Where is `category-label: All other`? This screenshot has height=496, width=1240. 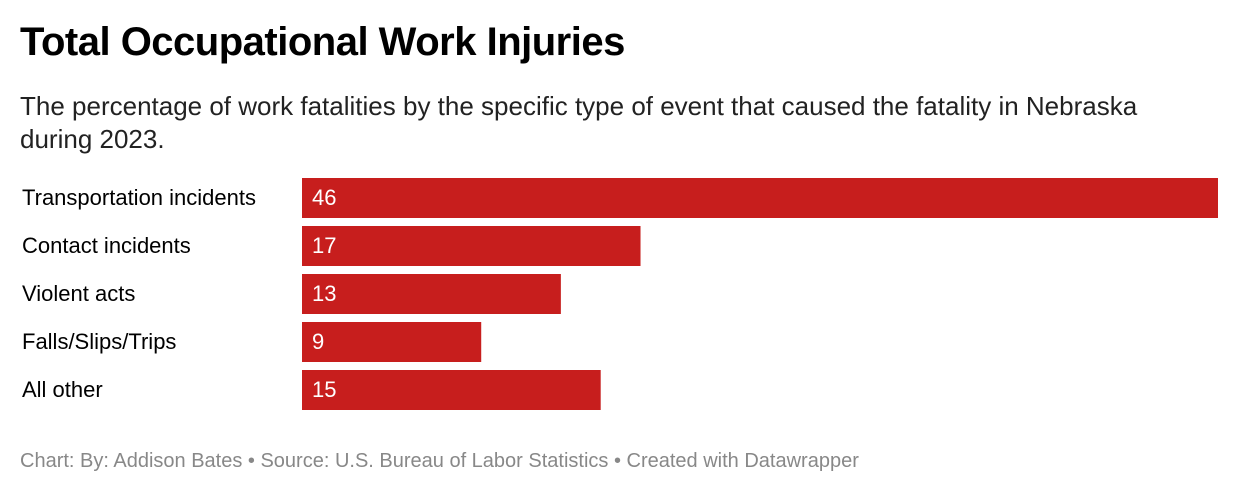 category-label: All other is located at coordinates (62, 389).